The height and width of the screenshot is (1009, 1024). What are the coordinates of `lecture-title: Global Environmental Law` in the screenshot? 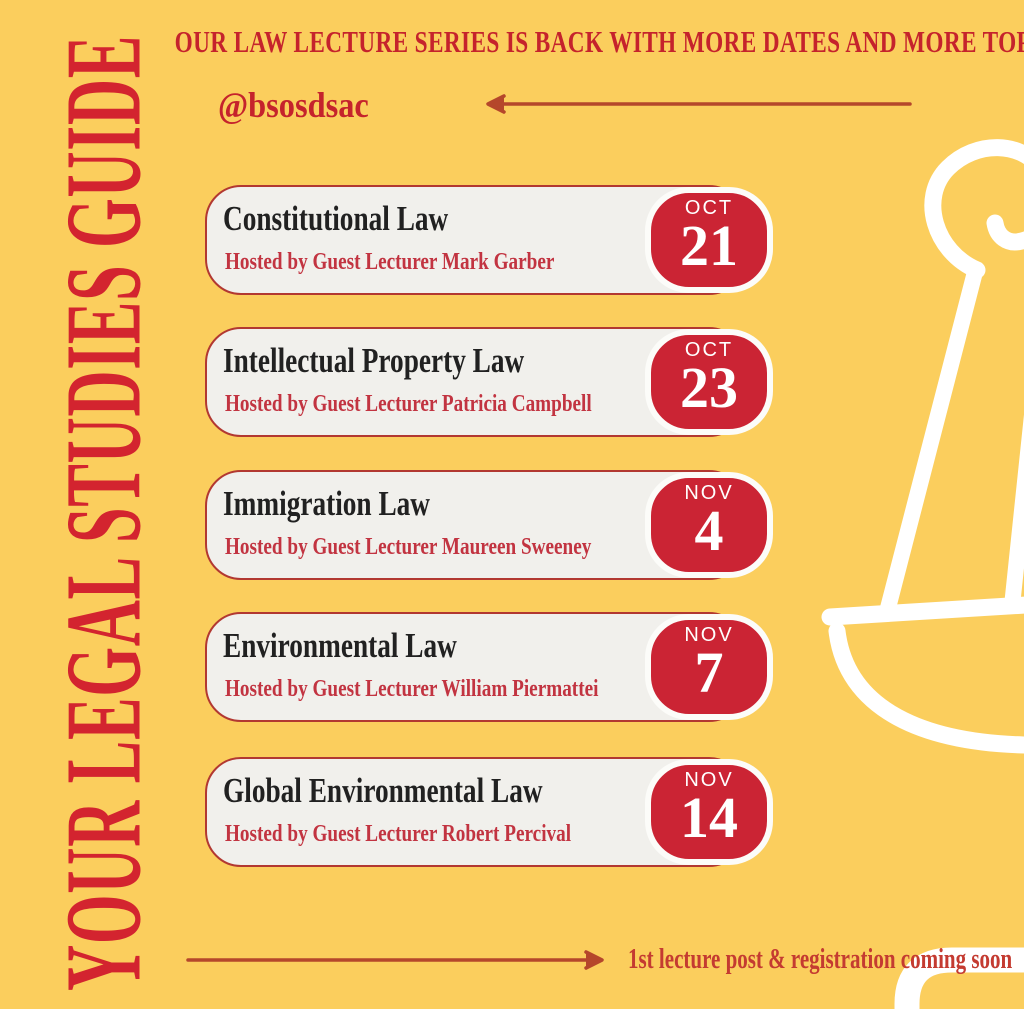 It's located at (383, 790).